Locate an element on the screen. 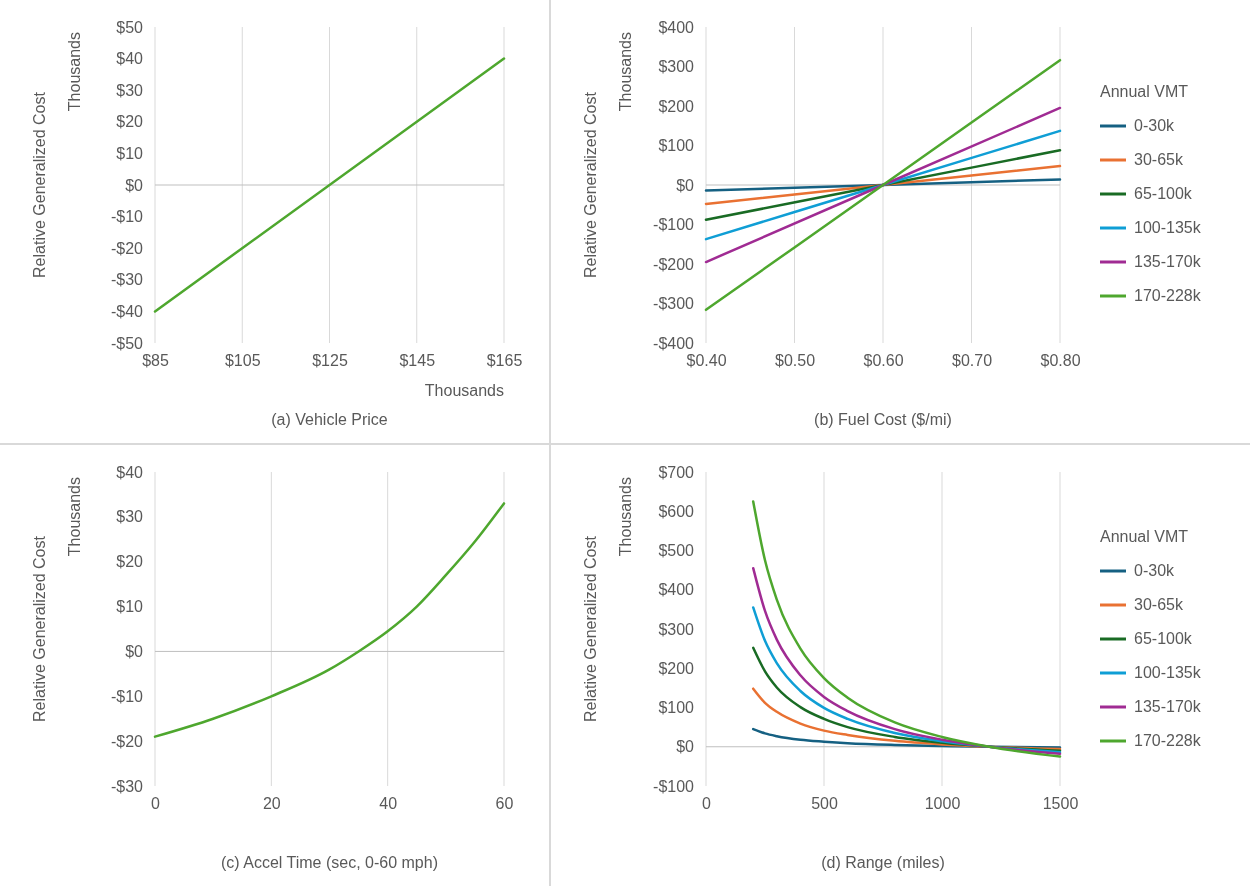 The height and width of the screenshot is (886, 1250). x-axis-title: (c) Accel Time (sec, 0-60 mph) is located at coordinates (329, 862).